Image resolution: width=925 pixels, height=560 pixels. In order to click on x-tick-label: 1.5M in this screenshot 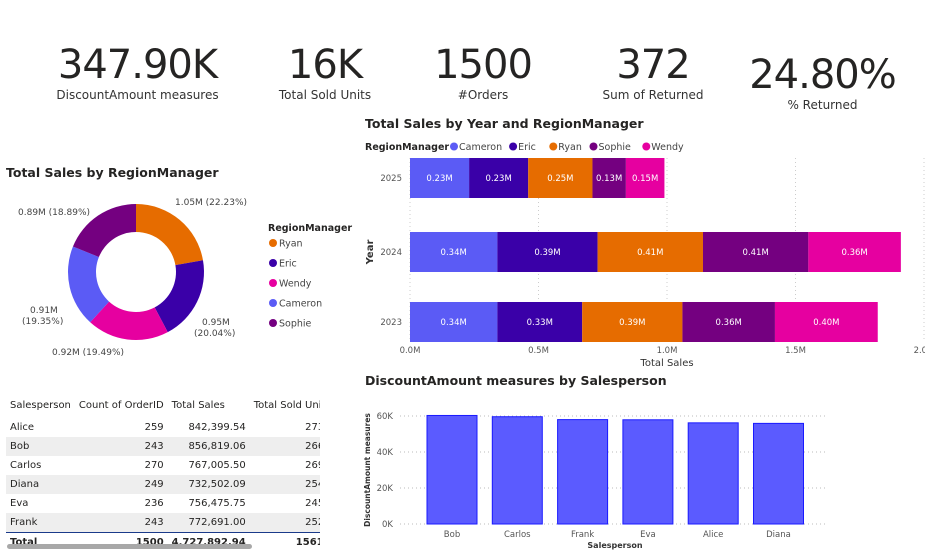, I will do `click(795, 351)`.